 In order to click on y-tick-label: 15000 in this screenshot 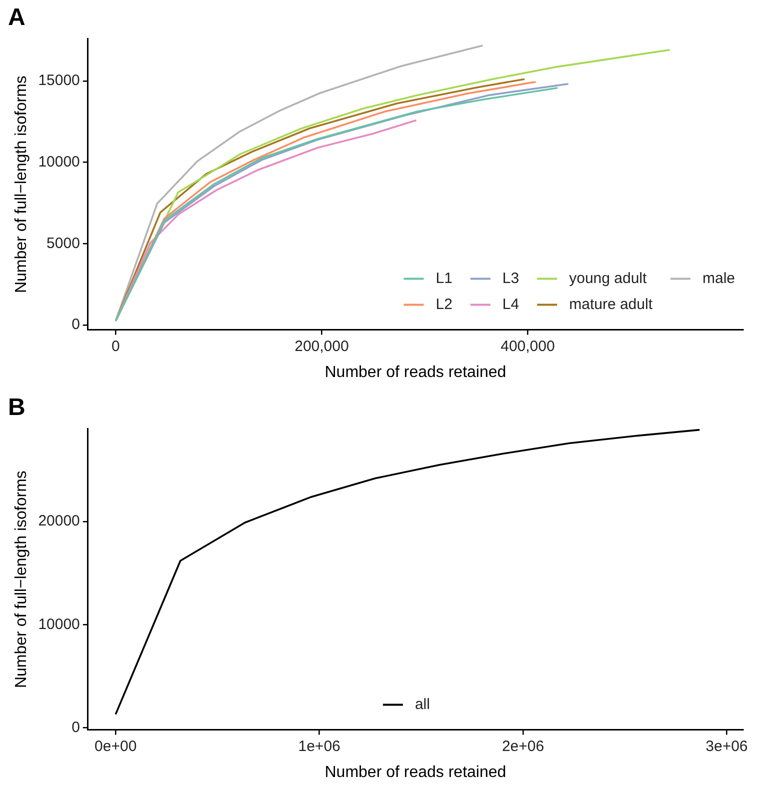, I will do `click(59, 81)`.